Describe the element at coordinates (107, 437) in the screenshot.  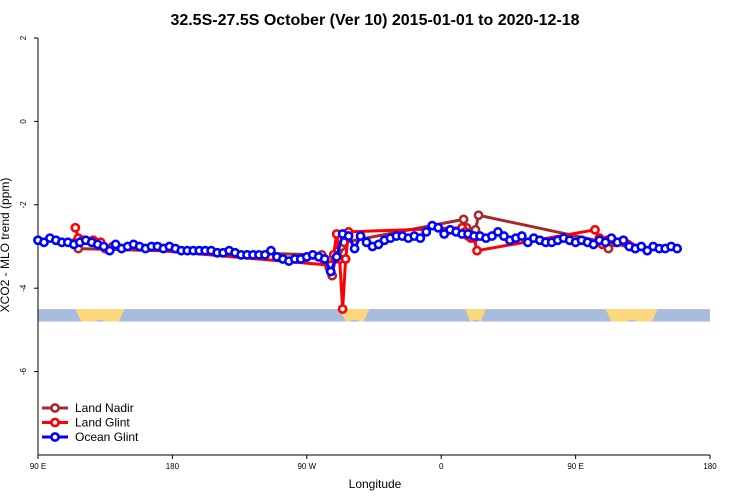
I see `legend-label: Ocean Glint` at that location.